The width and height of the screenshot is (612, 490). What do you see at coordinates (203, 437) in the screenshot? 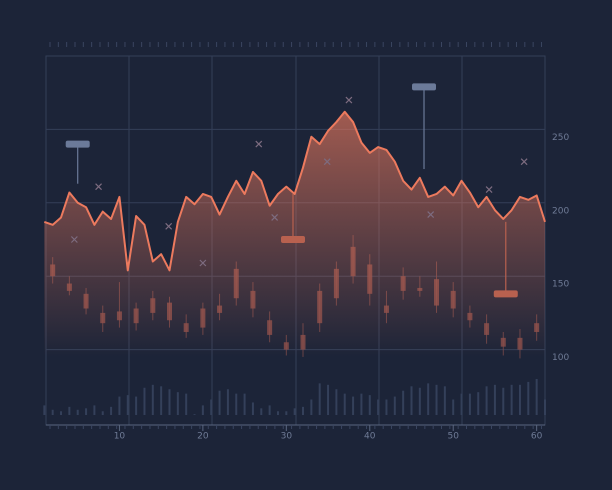
I see `x-tick-label: 20` at bounding box center [203, 437].